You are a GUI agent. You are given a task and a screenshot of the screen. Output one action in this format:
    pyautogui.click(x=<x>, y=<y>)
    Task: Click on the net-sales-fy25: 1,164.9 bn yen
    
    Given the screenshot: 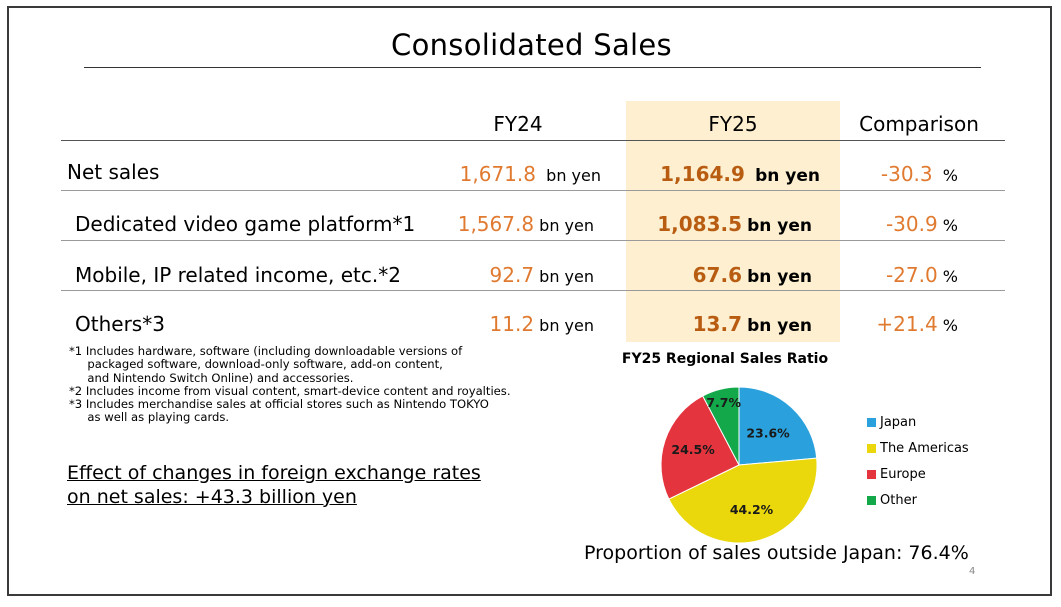 What is the action you would take?
    pyautogui.click(x=740, y=174)
    